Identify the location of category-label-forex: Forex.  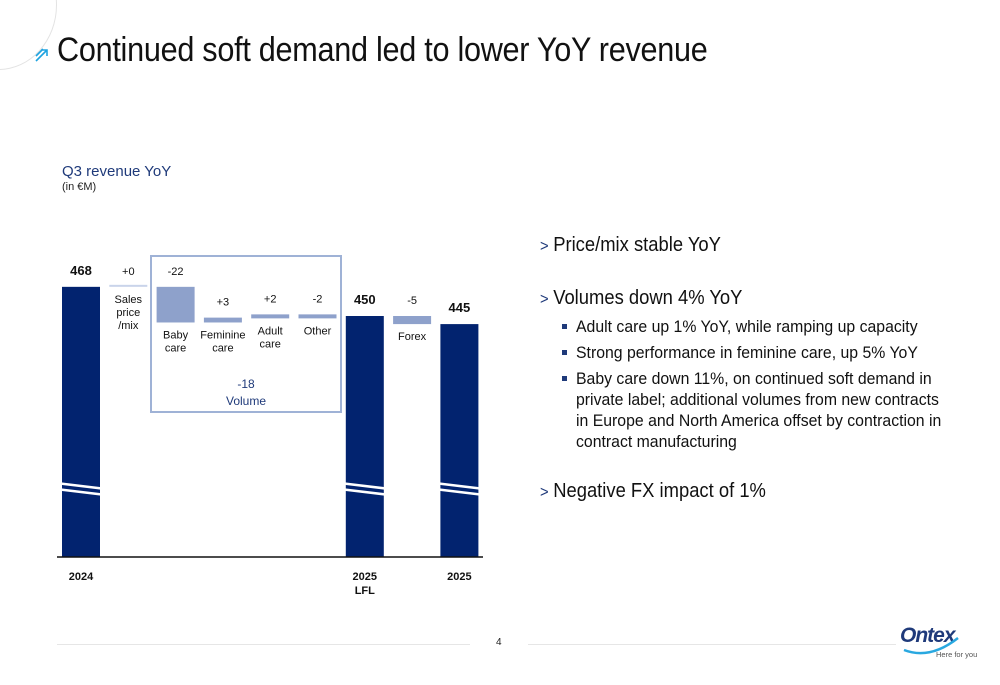
(412, 337).